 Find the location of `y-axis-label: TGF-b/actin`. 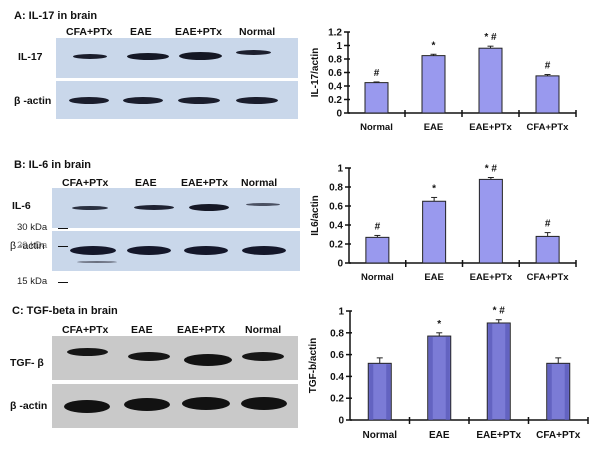

y-axis-label: TGF-b/actin is located at coordinates (313, 366).